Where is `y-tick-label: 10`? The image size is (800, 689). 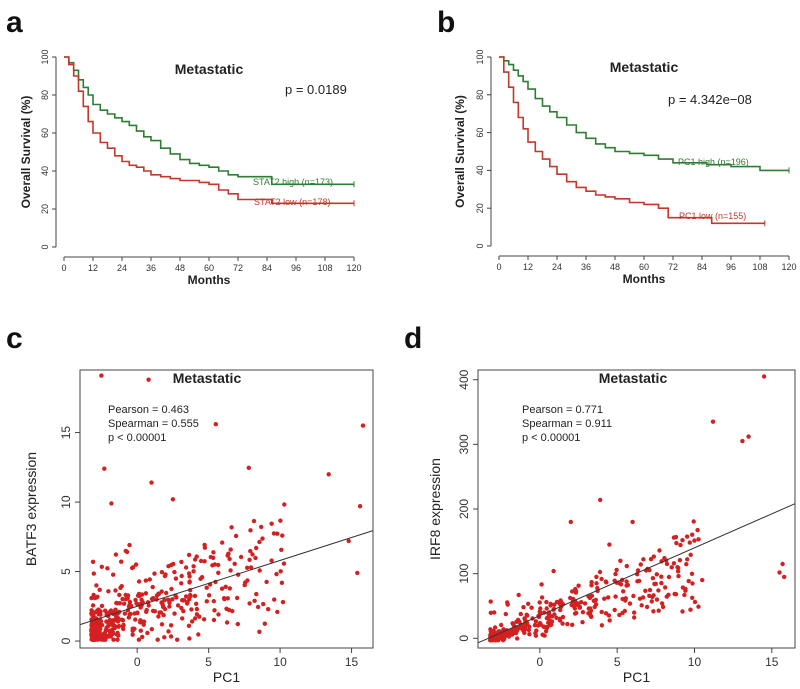 y-tick-label: 10 is located at coordinates (66, 502).